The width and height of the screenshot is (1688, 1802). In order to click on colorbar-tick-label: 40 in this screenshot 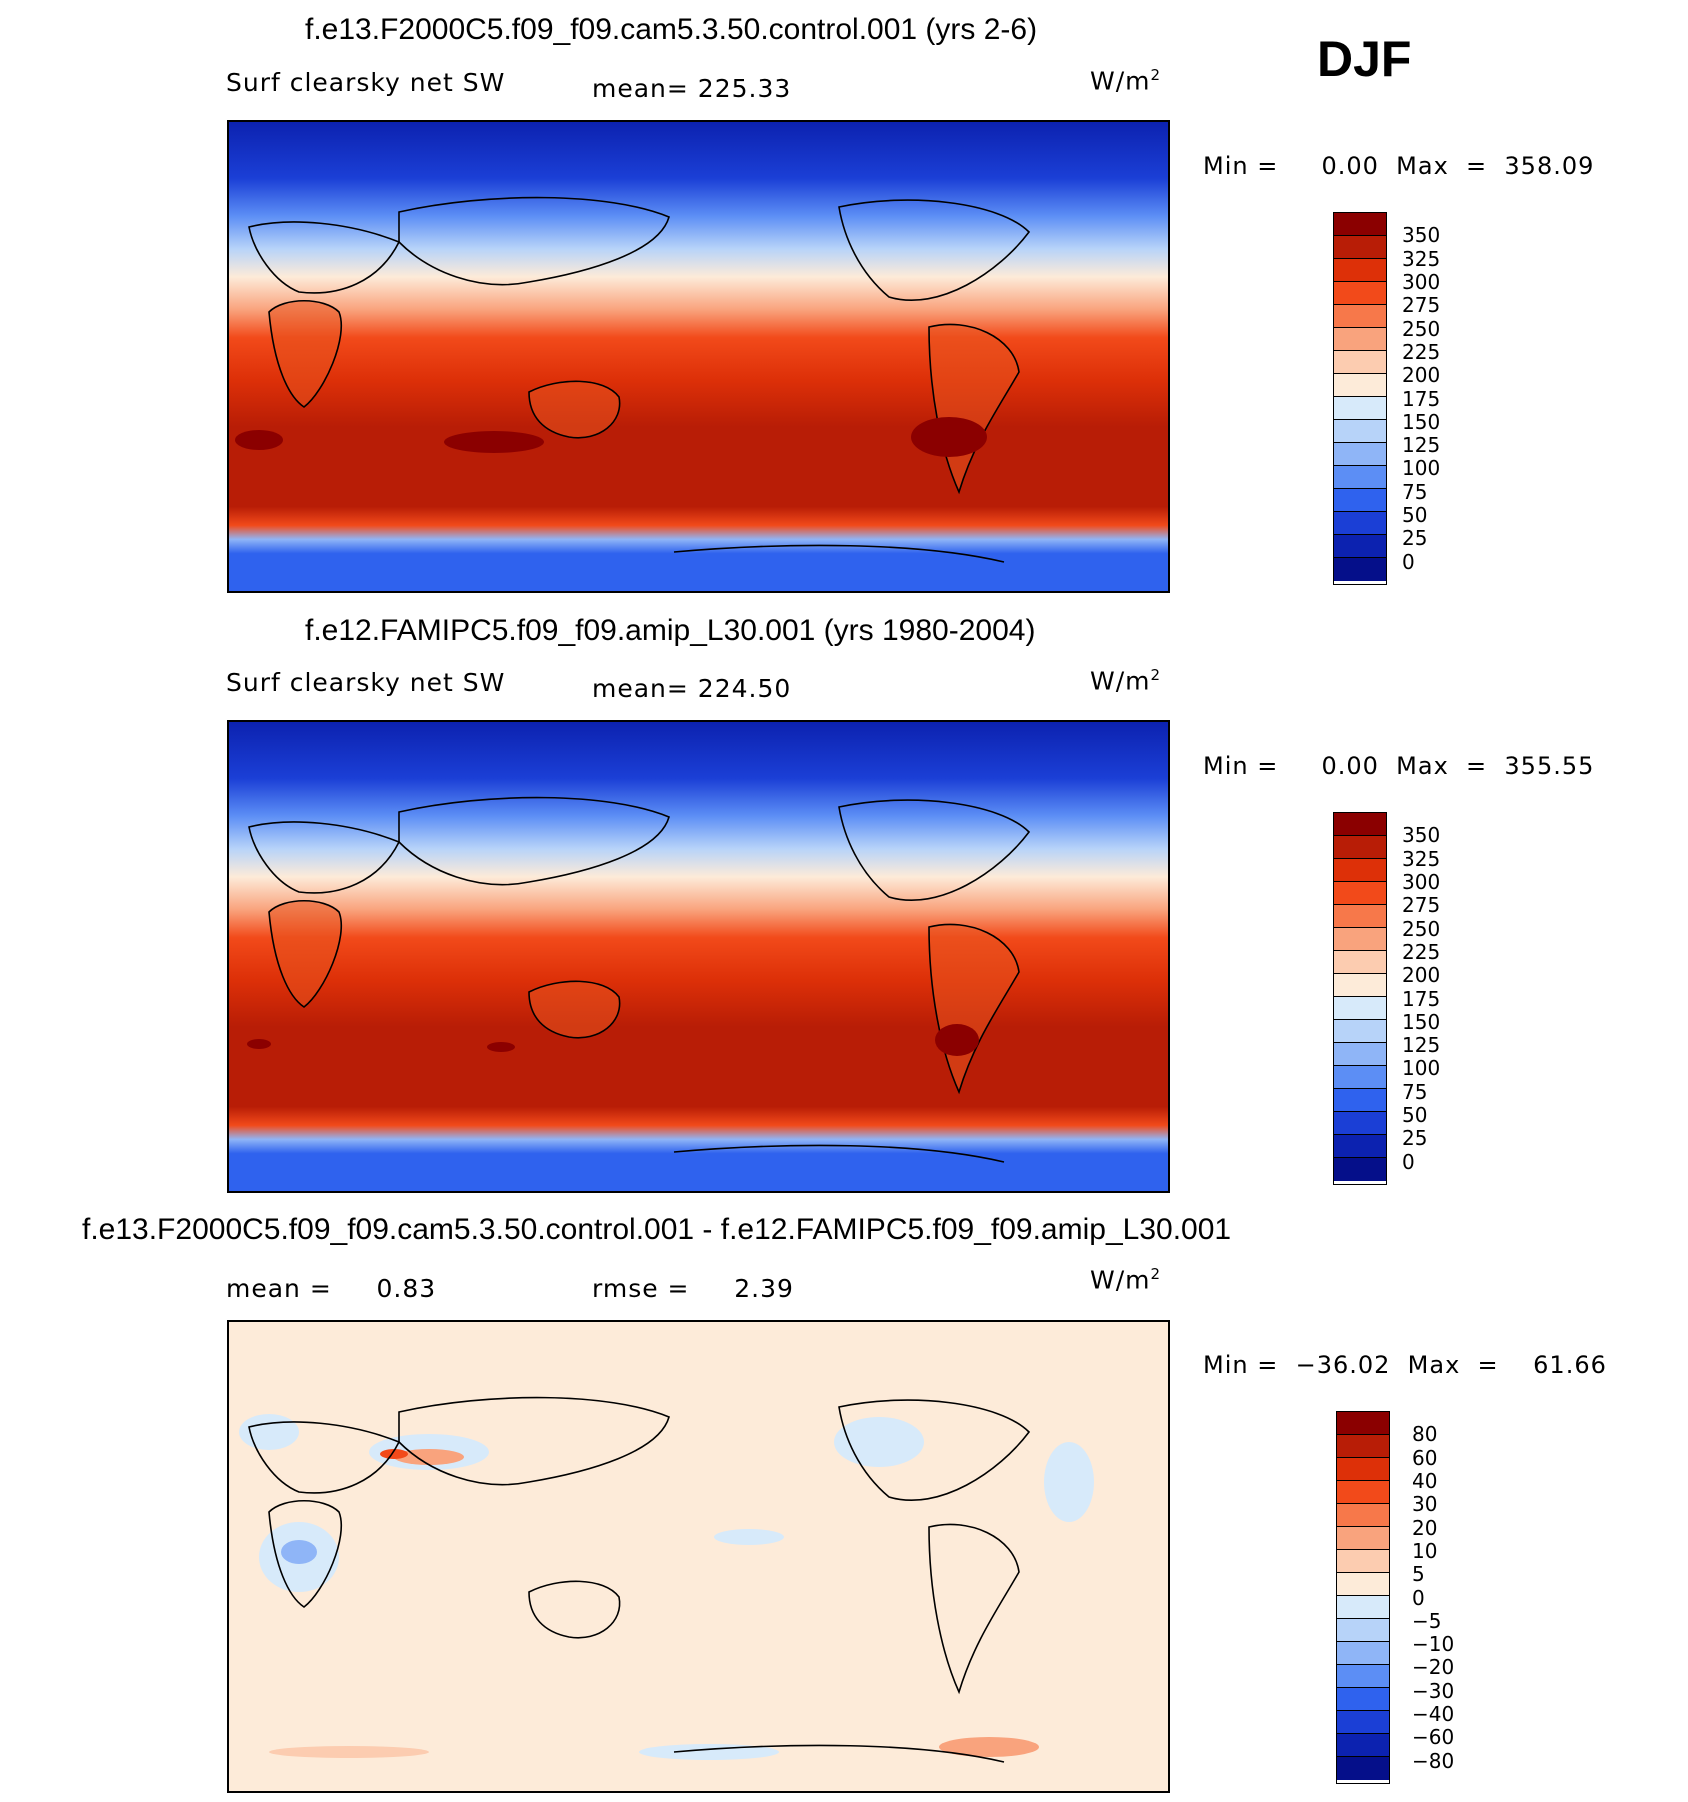, I will do `click(1425, 1480)`.